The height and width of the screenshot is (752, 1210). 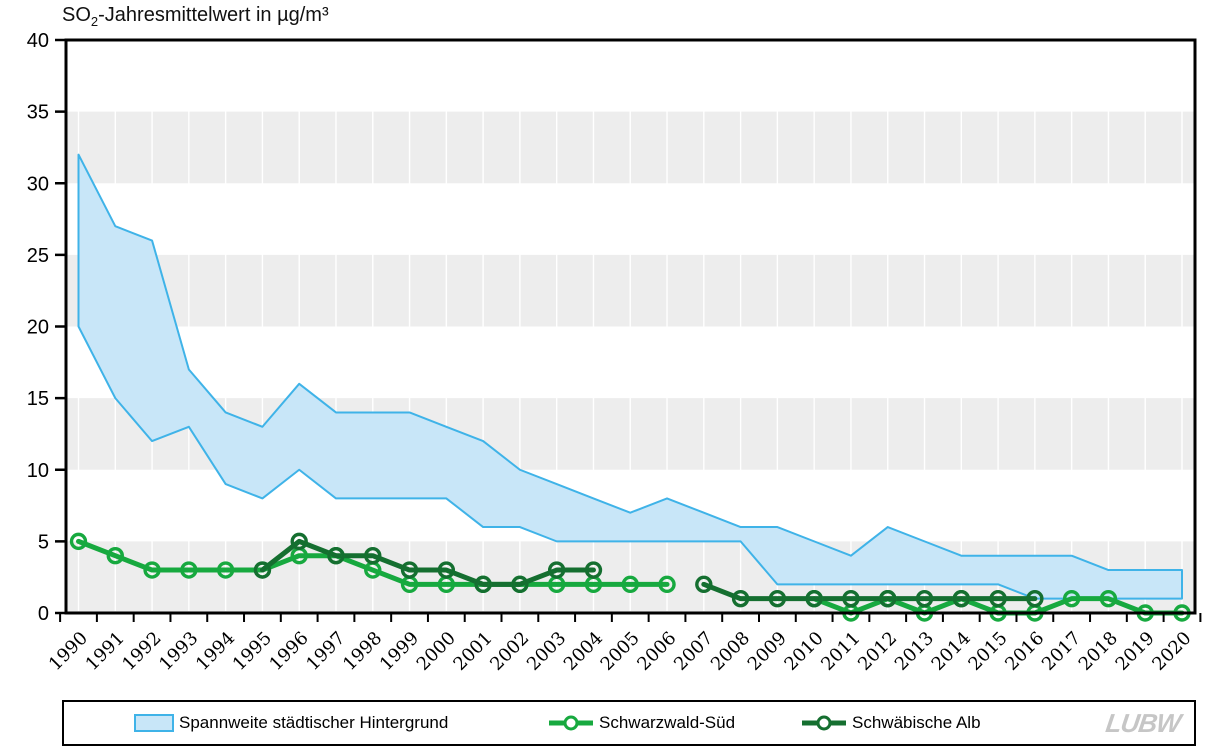 I want to click on legend-item-band: Spannweite städtischer Hintergrund, so click(x=291, y=723).